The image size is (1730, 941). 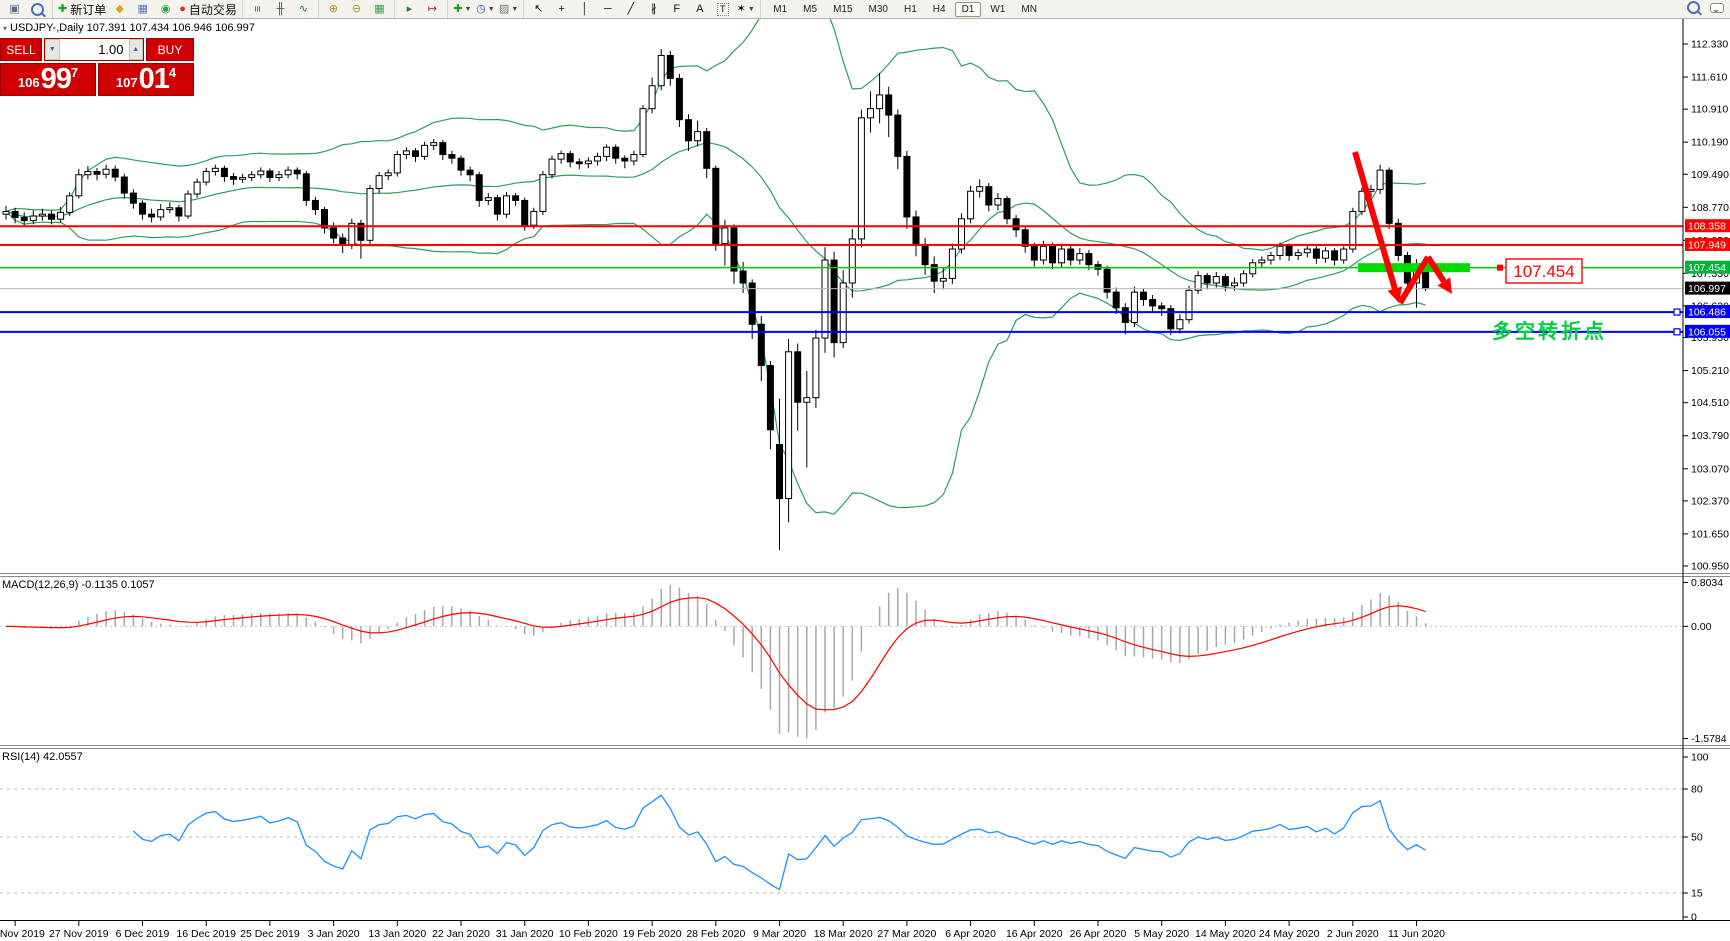 What do you see at coordinates (1436, 269) in the screenshot?
I see `zigzag-arrow` at bounding box center [1436, 269].